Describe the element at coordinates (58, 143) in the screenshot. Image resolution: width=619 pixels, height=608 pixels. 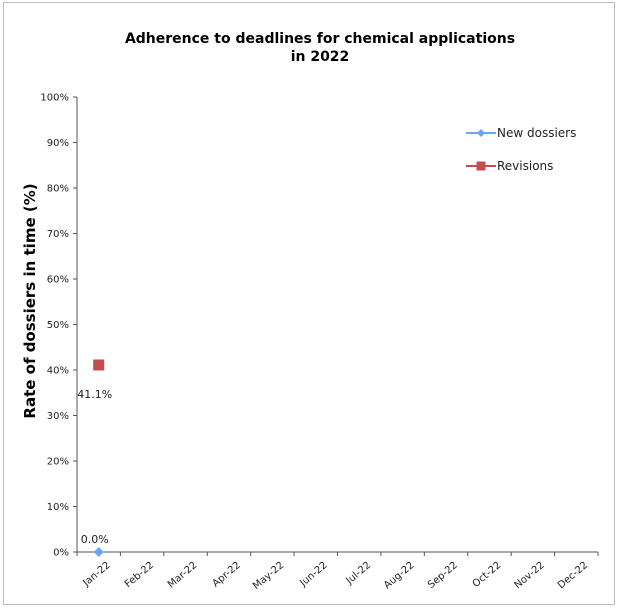
I see `y-tick-label: 90%` at that location.